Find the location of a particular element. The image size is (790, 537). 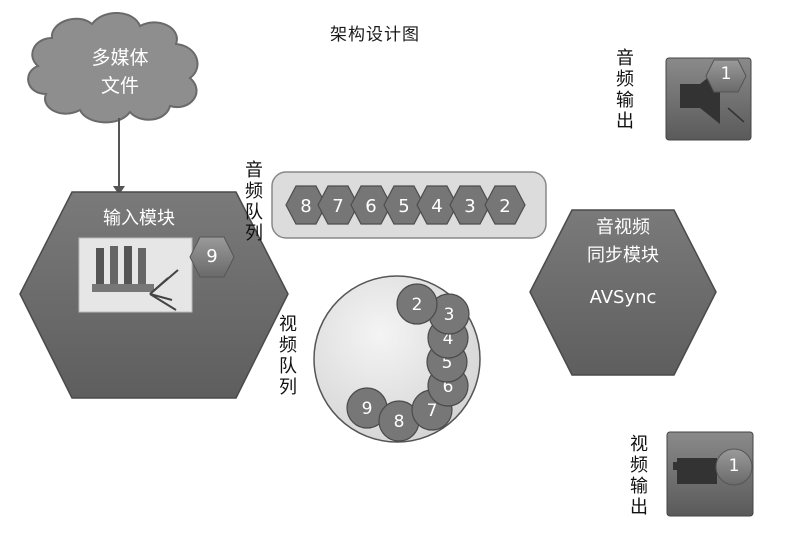

cloud-shape is located at coordinates (113, 67).